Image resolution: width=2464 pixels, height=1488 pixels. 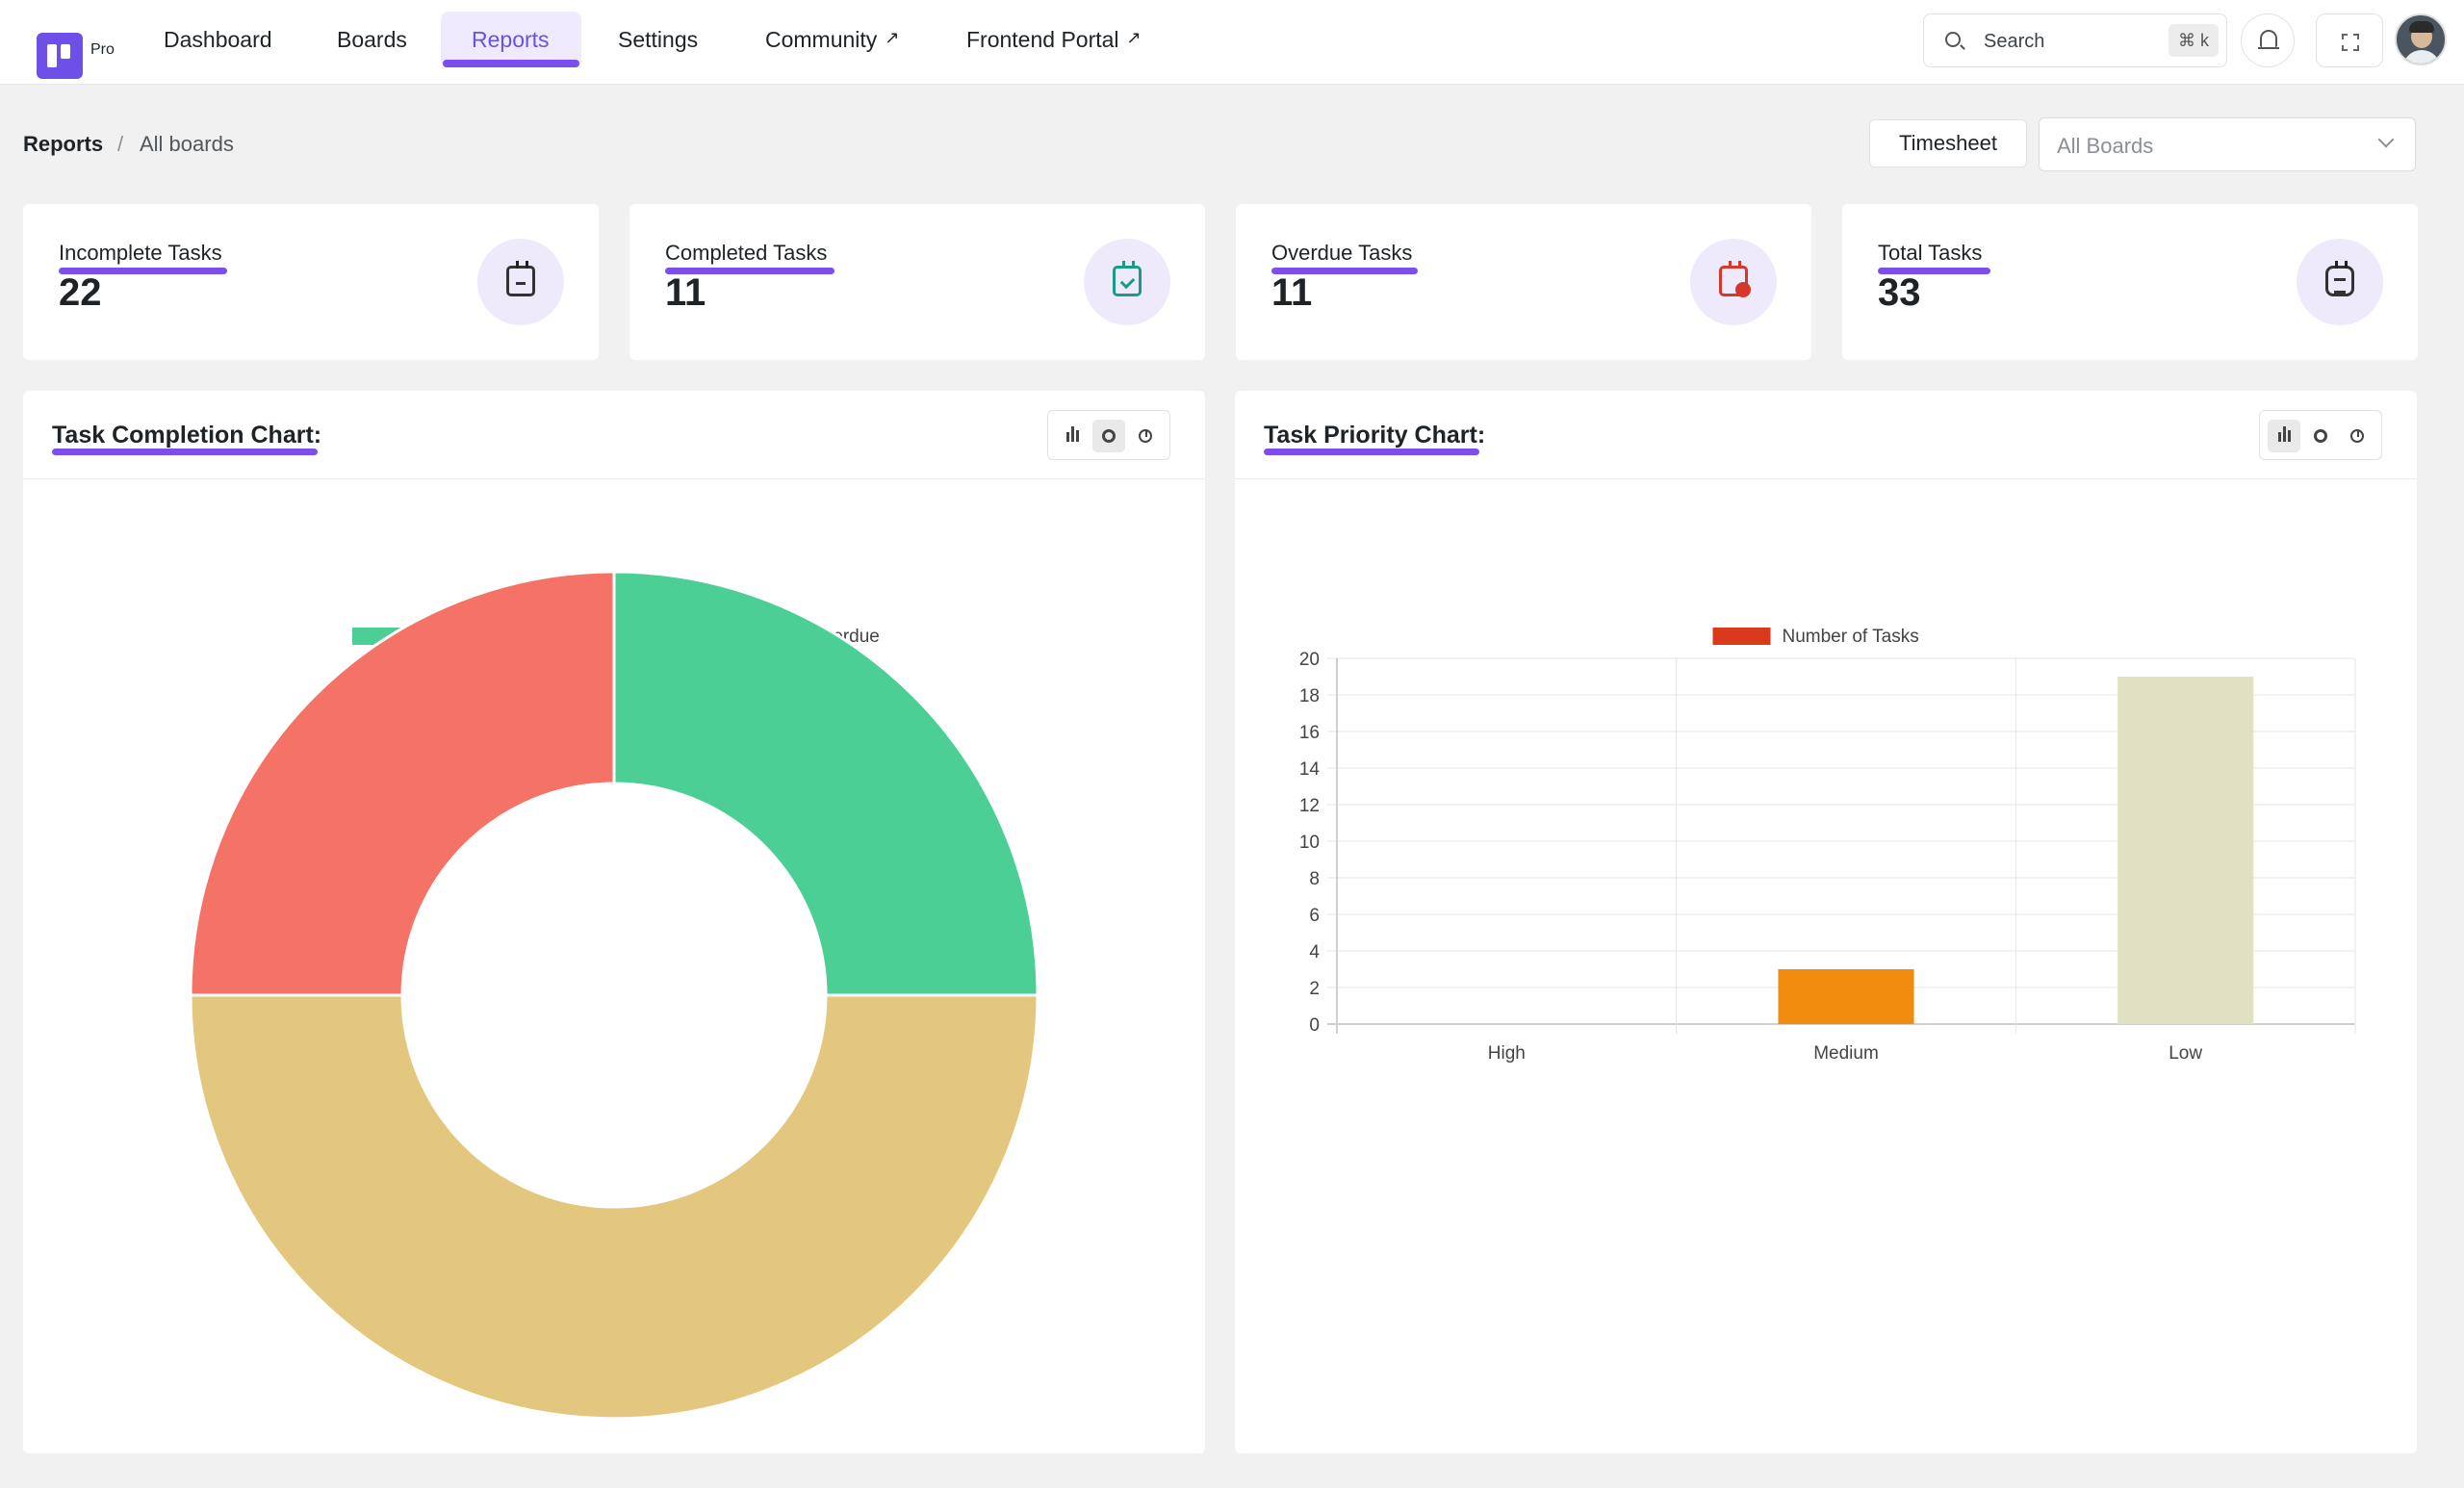 What do you see at coordinates (1314, 879) in the screenshot?
I see `y-tick-label: 8` at bounding box center [1314, 879].